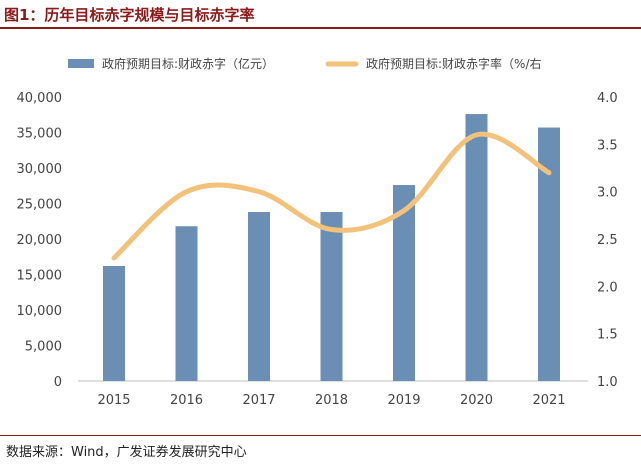 The image size is (641, 467). I want to click on figure-title: 图1：历年目标赤字规模与目标赤字率, so click(129, 15).